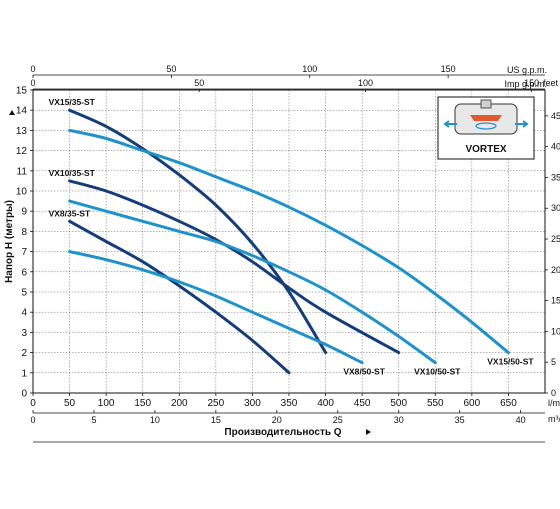  What do you see at coordinates (460, 420) in the screenshot?
I see `m3h-tick-label: 35` at bounding box center [460, 420].